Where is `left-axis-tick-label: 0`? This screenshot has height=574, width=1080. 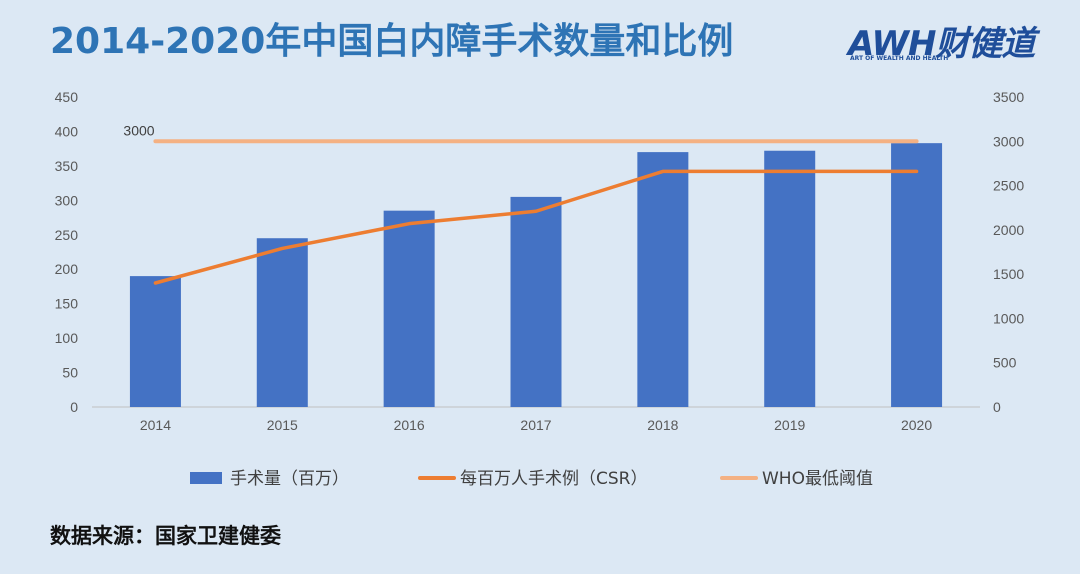 left-axis-tick-label: 0 is located at coordinates (74, 407).